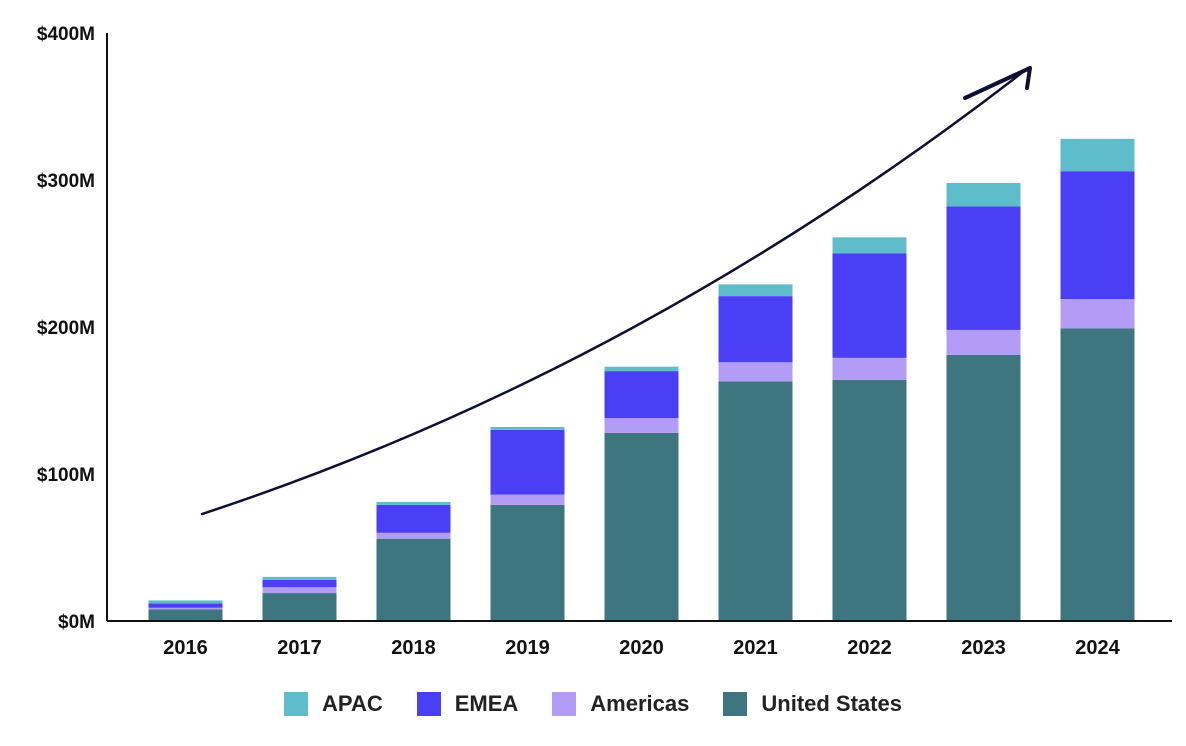  I want to click on bar-segment-united-states-2019, so click(527, 562).